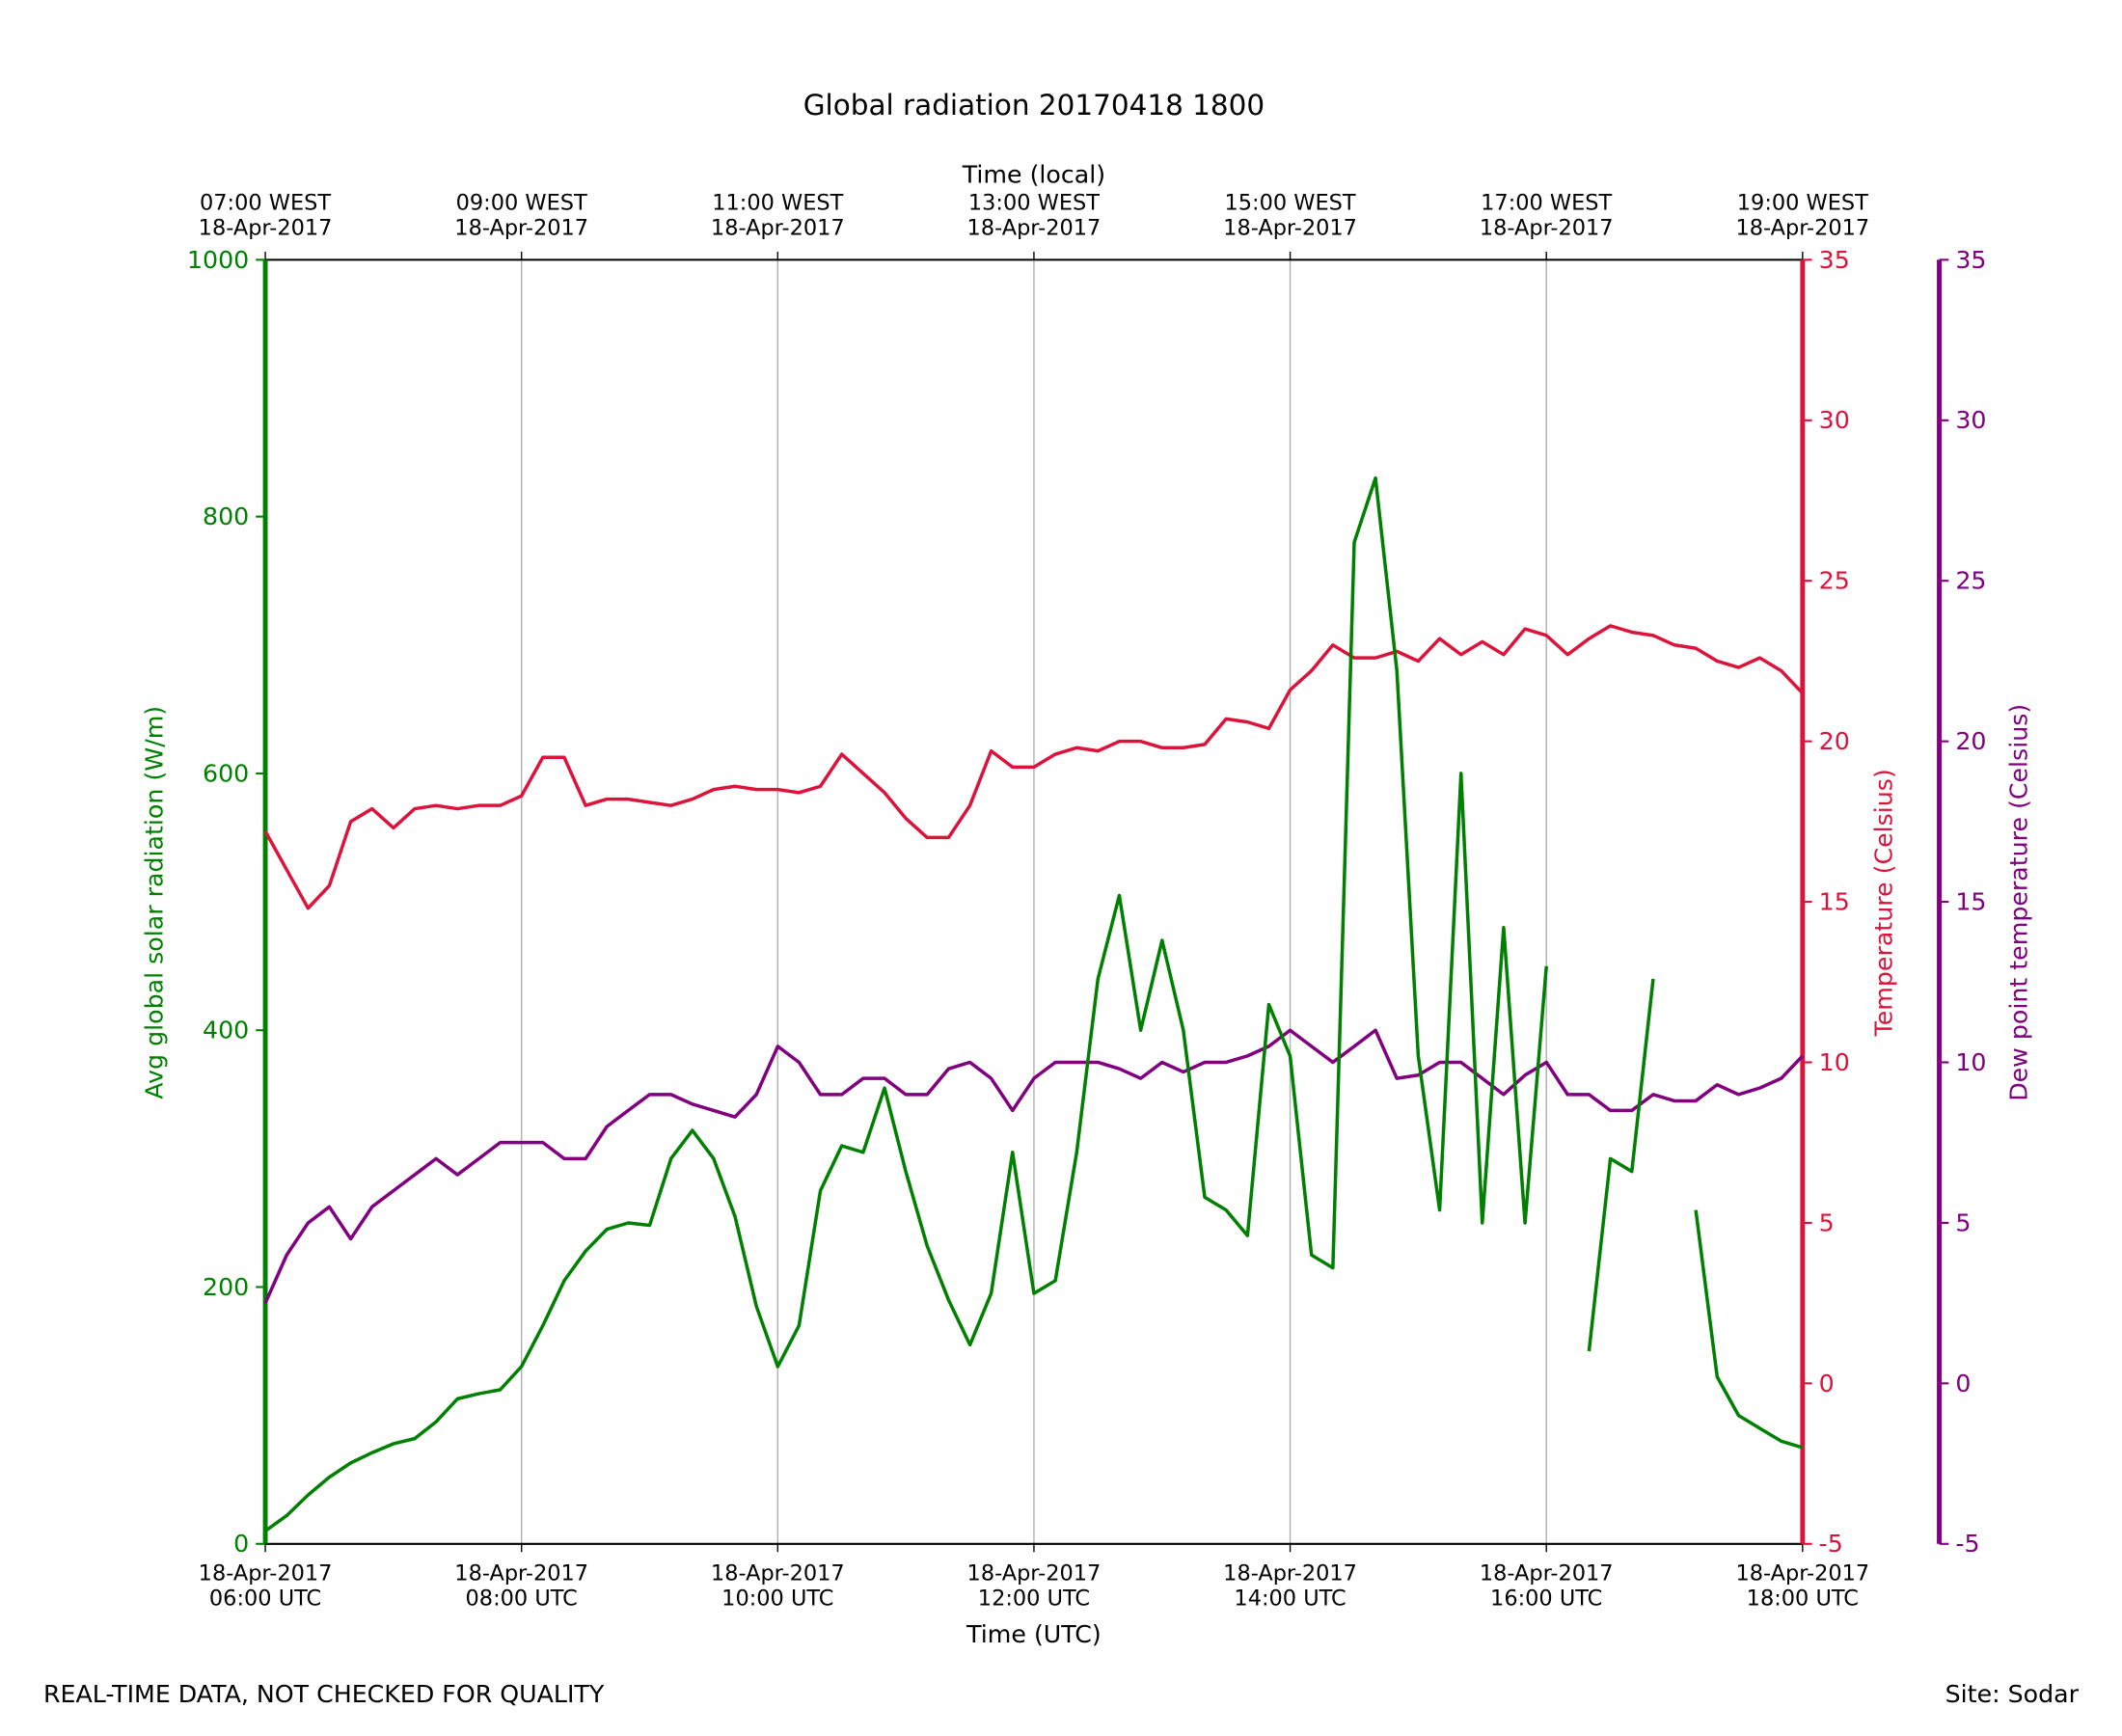  I want to click on x2-tick-label: 17:00 WEST 18-Apr-2017, so click(1547, 215).